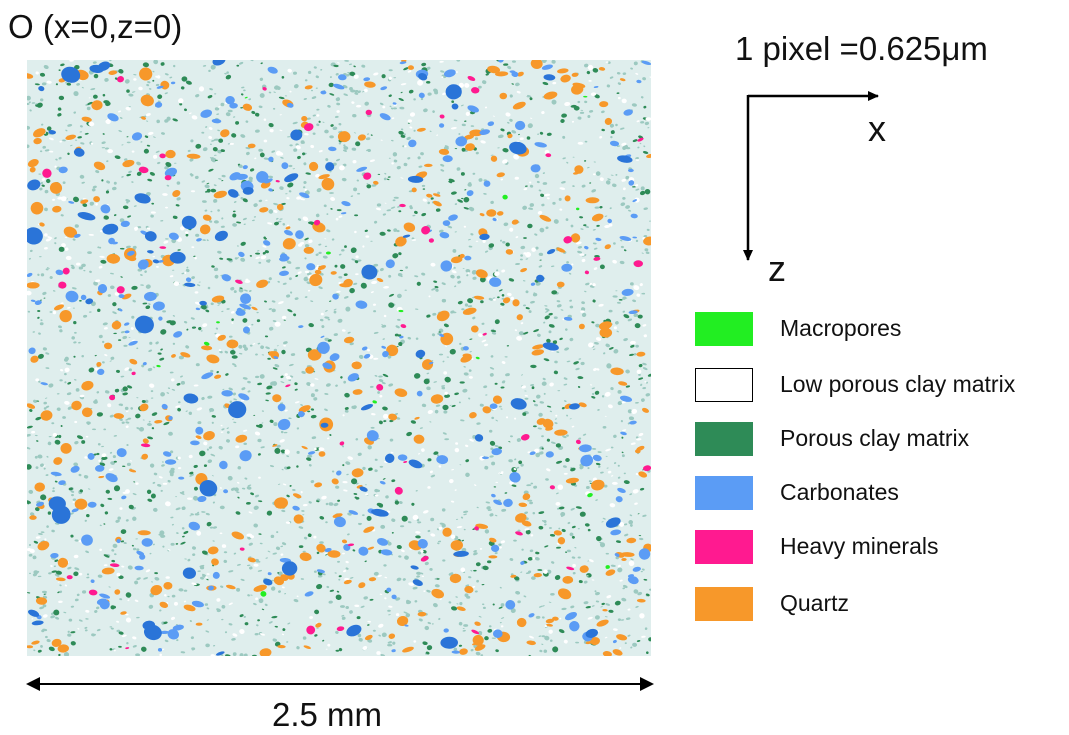 This screenshot has width=1069, height=735. I want to click on legend-item-carbonates: Carbonates, so click(880, 494).